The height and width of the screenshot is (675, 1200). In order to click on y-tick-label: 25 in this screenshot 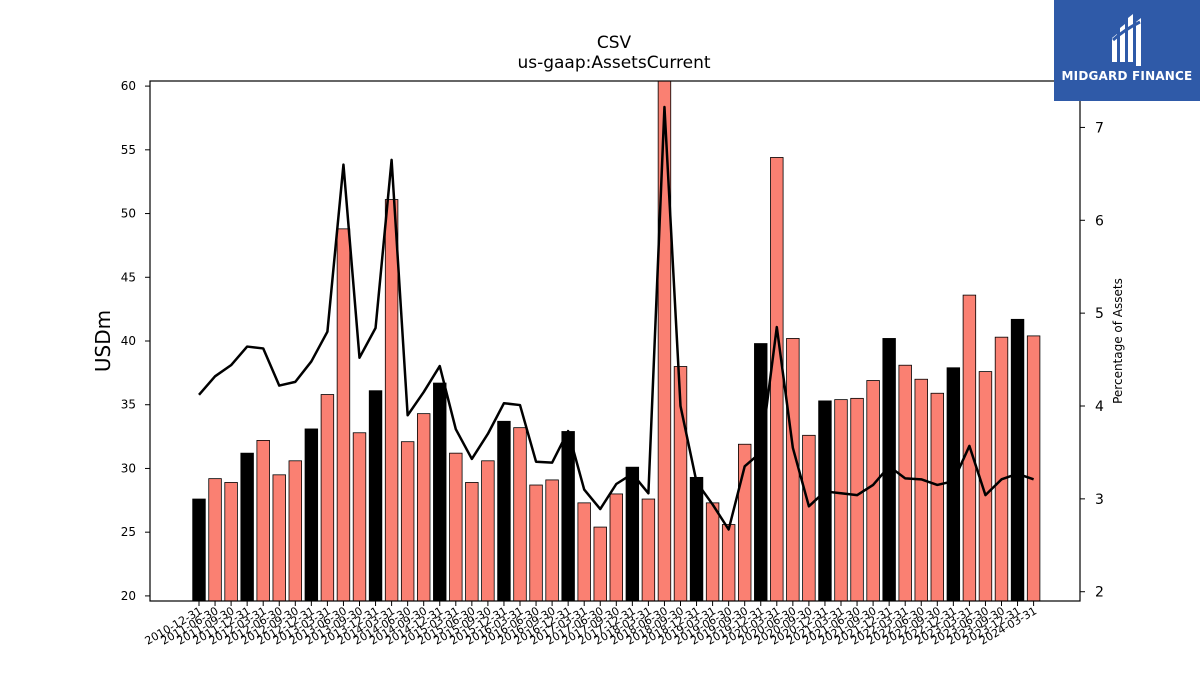, I will do `click(128, 532)`.